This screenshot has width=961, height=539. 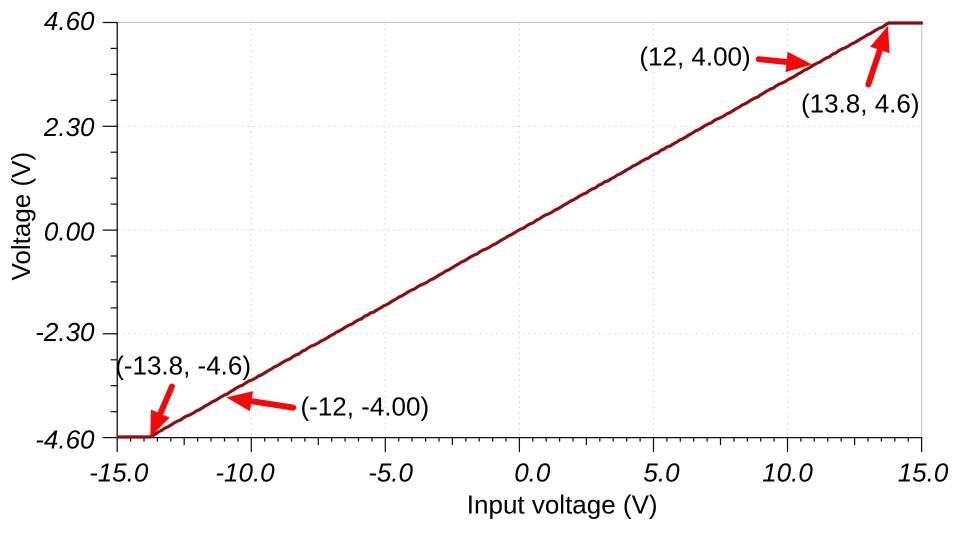 I want to click on svg-text: 15.0, so click(x=923, y=472).